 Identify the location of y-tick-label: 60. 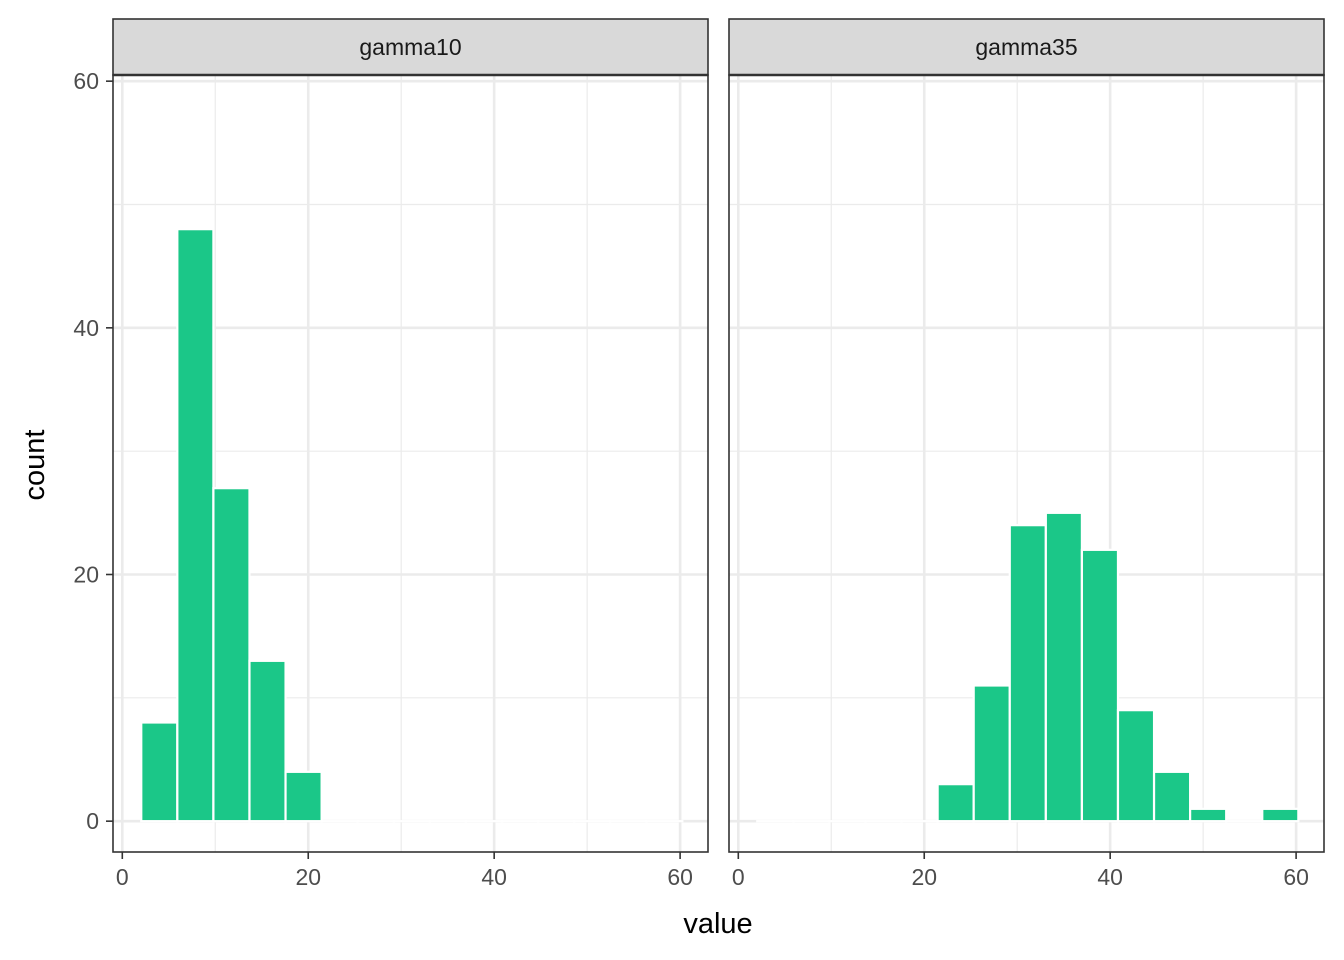
(86, 81).